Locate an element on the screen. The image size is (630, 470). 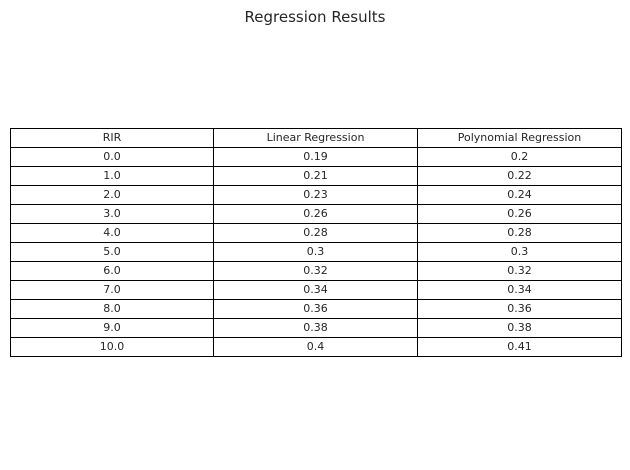
column-header-polynomial-regression: Polynomial Regression is located at coordinates (519, 138).